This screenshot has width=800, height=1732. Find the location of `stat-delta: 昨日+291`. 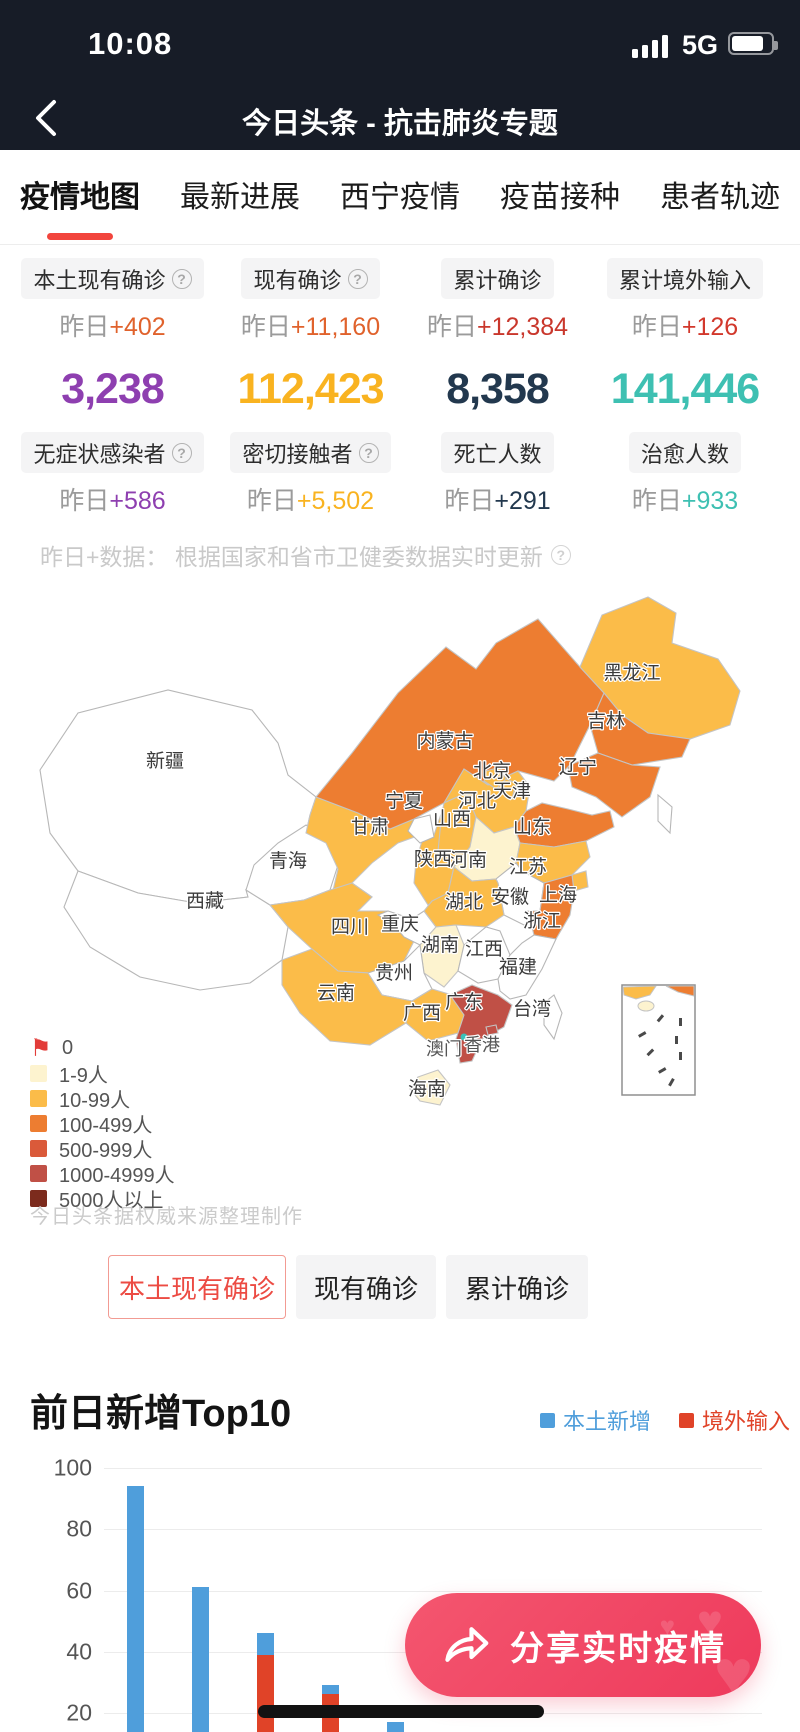

stat-delta: 昨日+291 is located at coordinates (497, 501).